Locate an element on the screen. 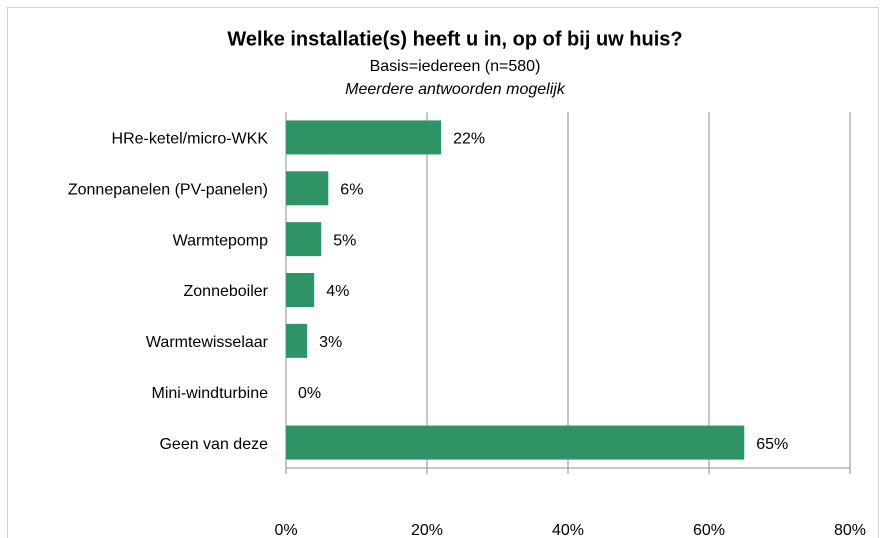  x-tick-label: 80% is located at coordinates (850, 530).